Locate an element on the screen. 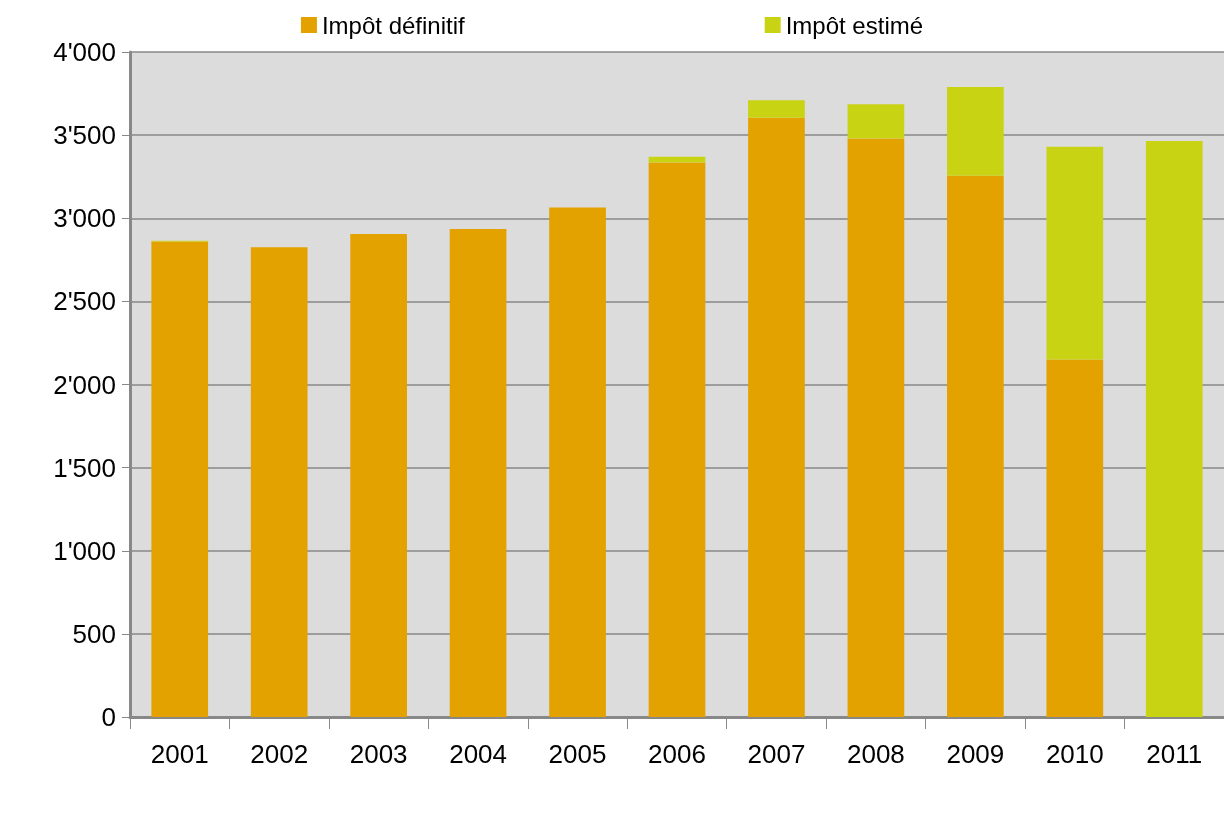  y-tick-label: 3'500 is located at coordinates (84, 135).